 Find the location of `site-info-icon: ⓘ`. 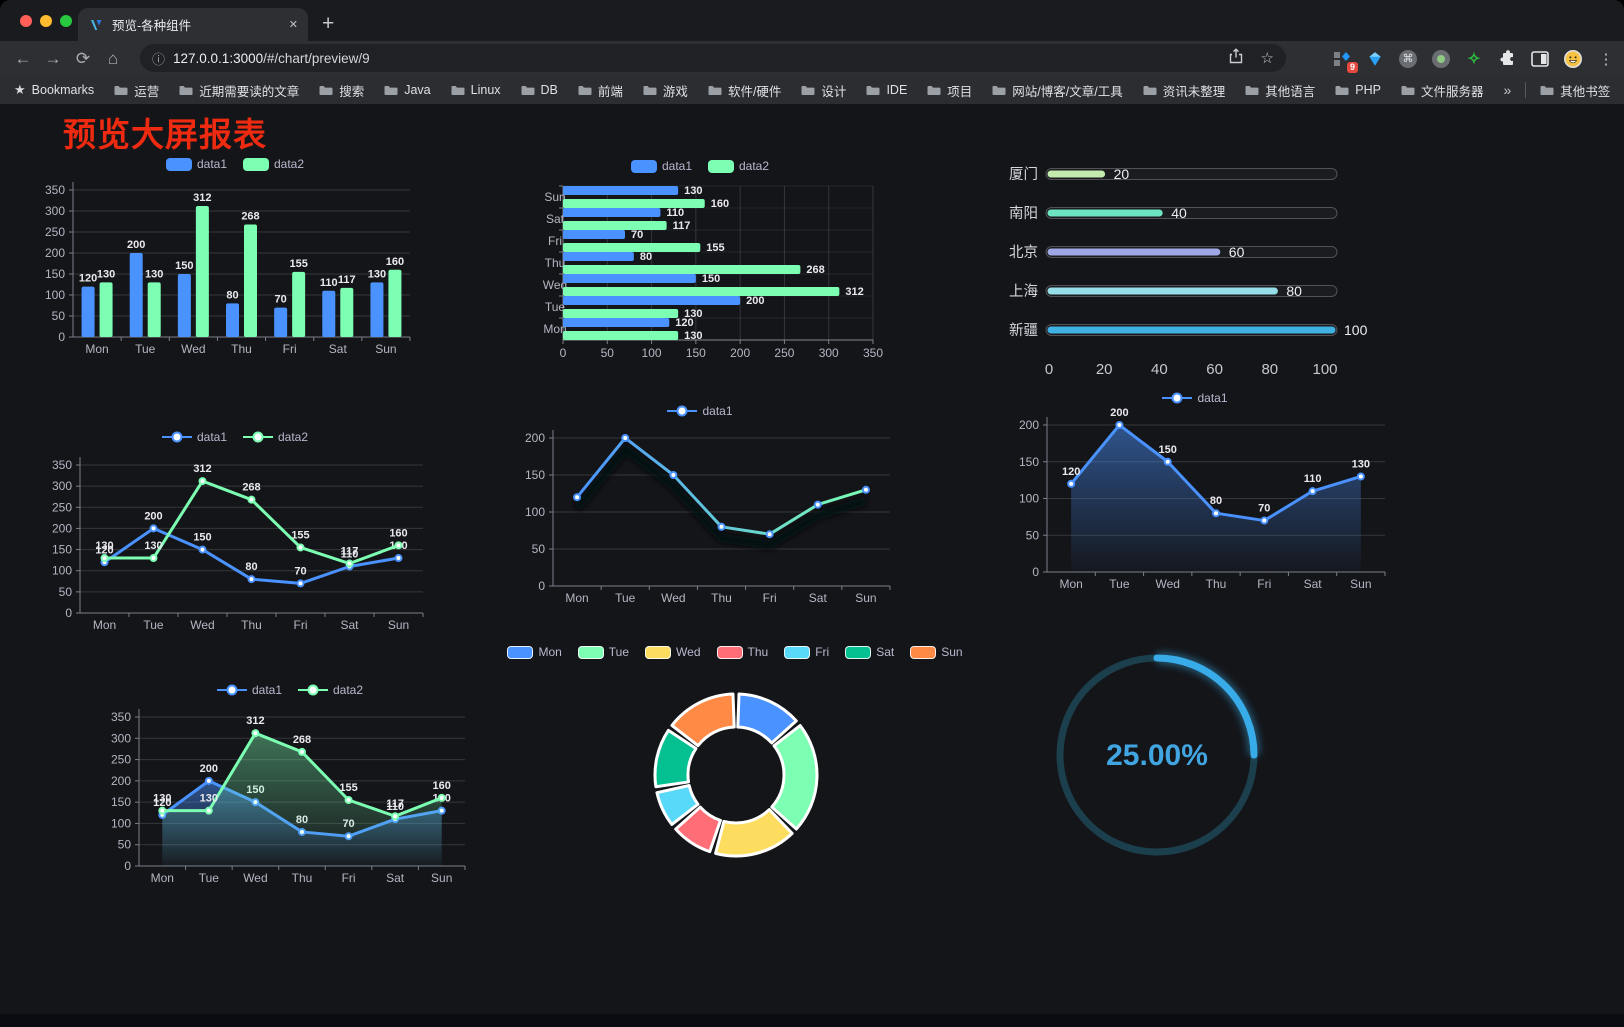

site-info-icon: ⓘ is located at coordinates (159, 59).